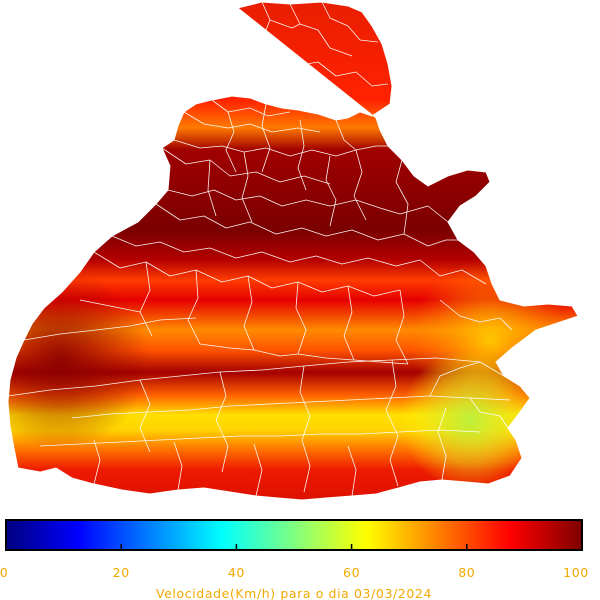  Describe the element at coordinates (294, 547) in the screenshot. I see `colorbar-ticks` at that location.